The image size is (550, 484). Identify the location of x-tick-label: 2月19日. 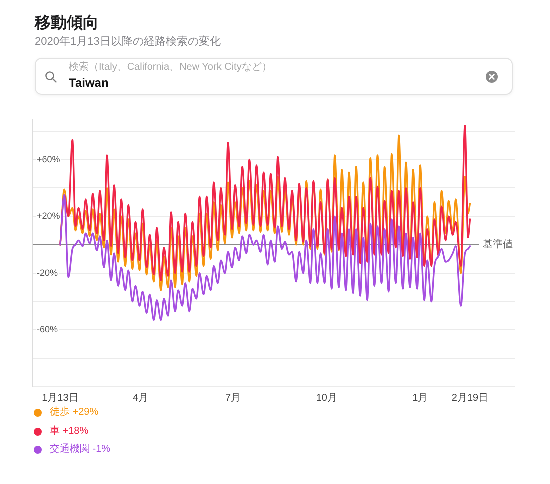
(470, 398).